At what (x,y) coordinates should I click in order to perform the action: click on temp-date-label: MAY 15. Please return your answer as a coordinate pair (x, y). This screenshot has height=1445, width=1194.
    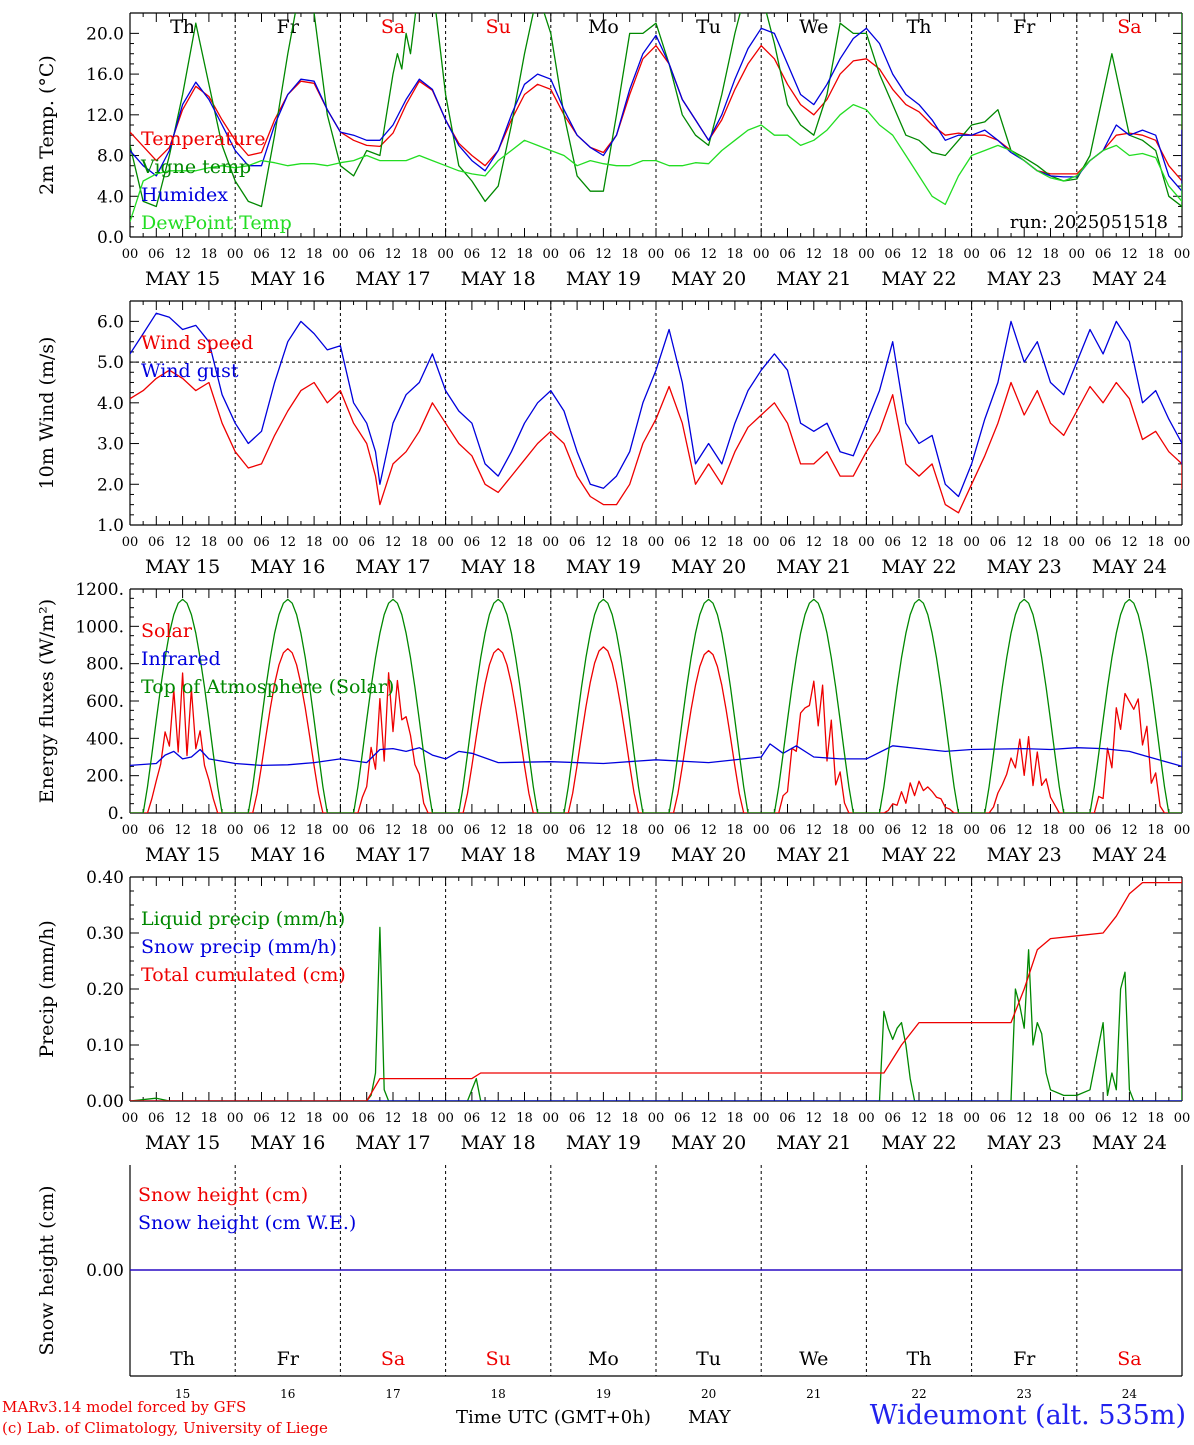
    Looking at the image, I should click on (182, 279).